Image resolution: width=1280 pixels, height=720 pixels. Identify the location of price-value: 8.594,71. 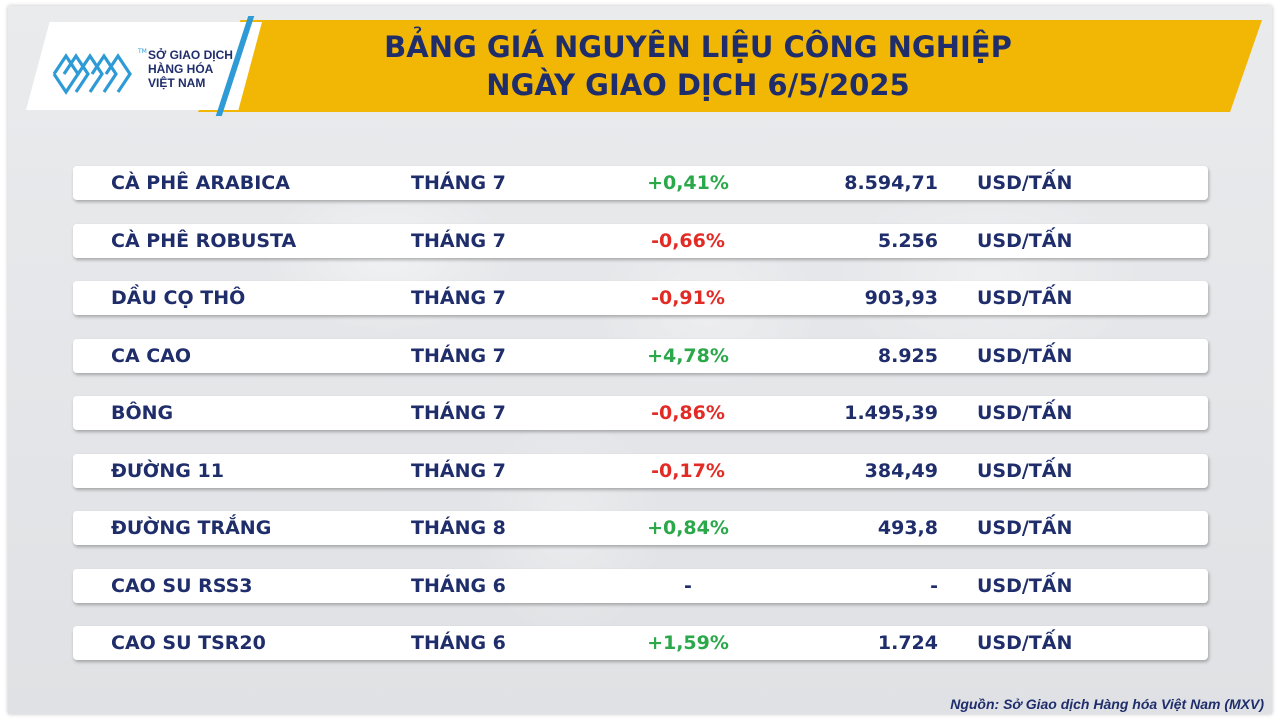
(891, 183).